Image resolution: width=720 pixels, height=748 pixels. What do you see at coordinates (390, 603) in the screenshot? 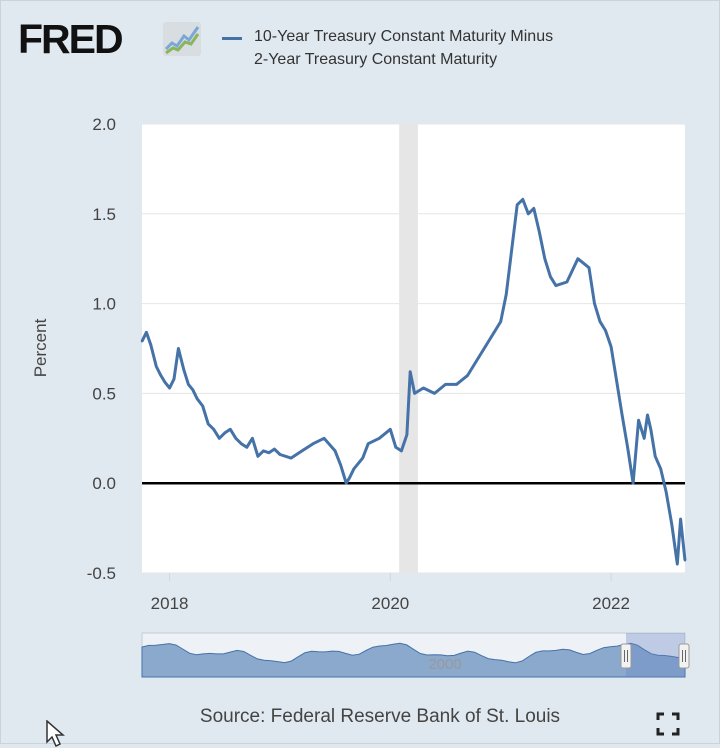
I see `x-tick-label: 2020` at bounding box center [390, 603].